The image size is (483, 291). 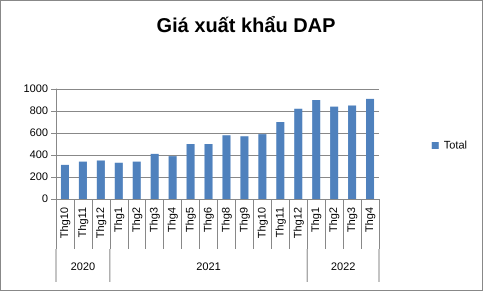 What do you see at coordinates (190, 219) in the screenshot?
I see `x-tick-label: Thg5` at bounding box center [190, 219].